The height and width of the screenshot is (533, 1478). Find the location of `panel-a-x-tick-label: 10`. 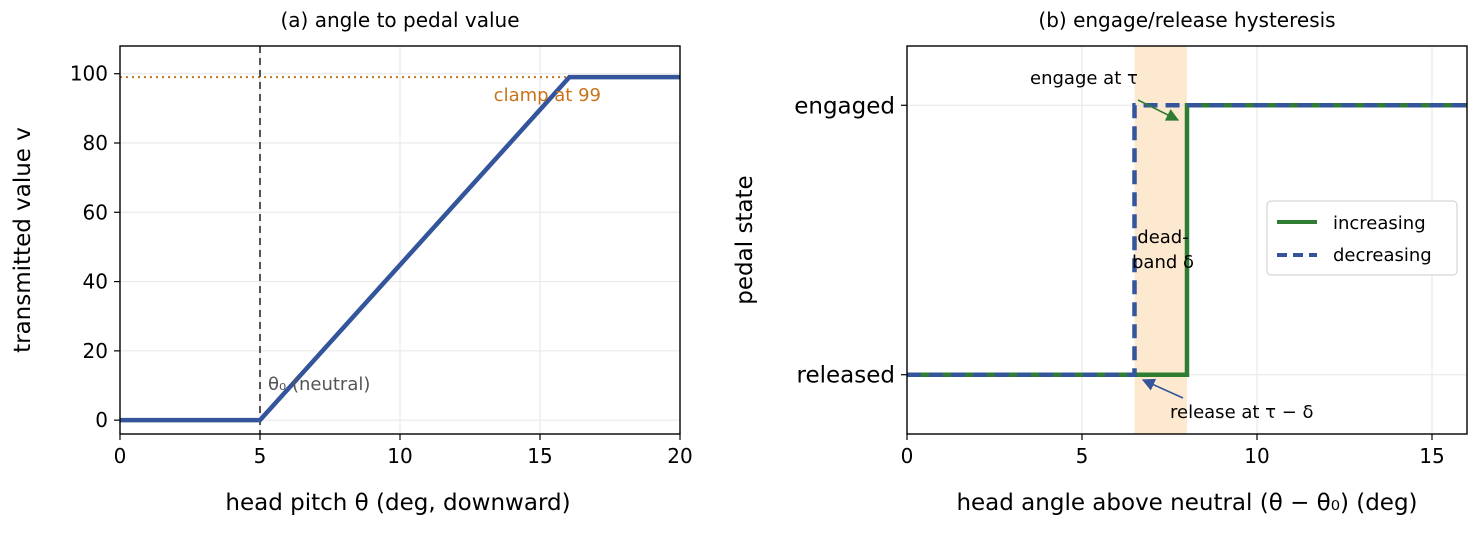

panel-a-x-tick-label: 10 is located at coordinates (399, 456).